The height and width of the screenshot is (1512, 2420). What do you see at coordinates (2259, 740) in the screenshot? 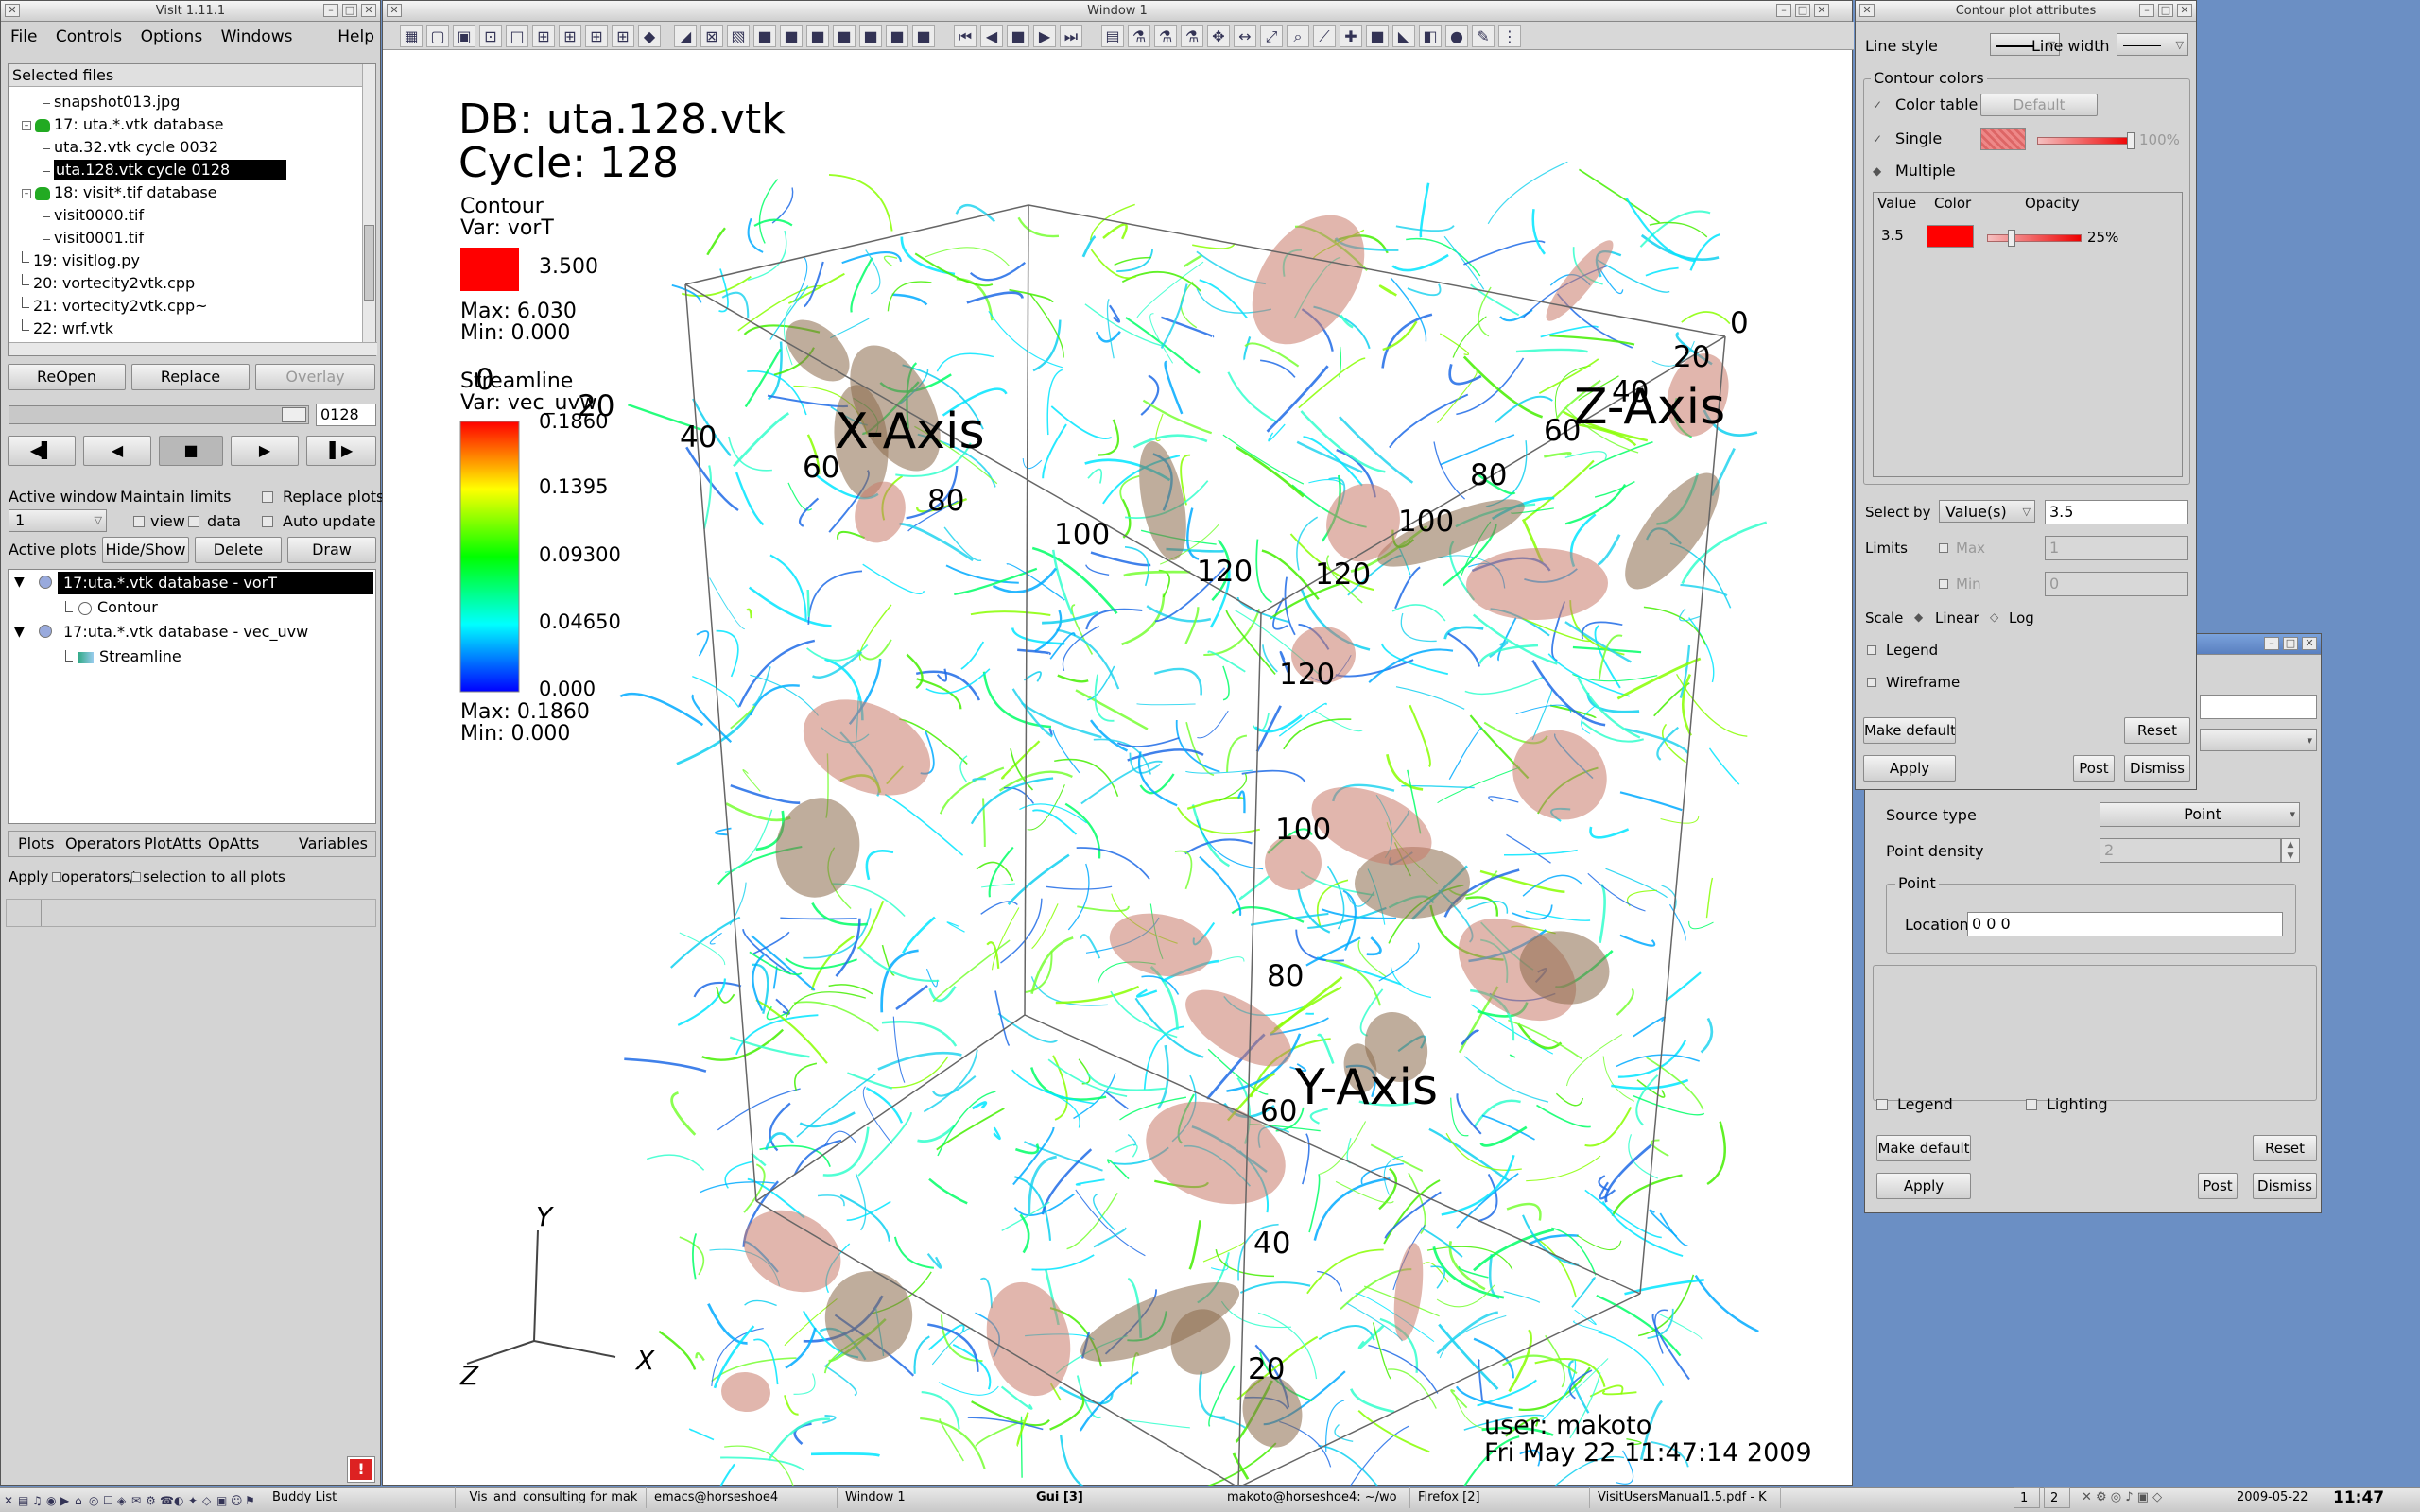
I see `stream-top-select: ▾` at bounding box center [2259, 740].